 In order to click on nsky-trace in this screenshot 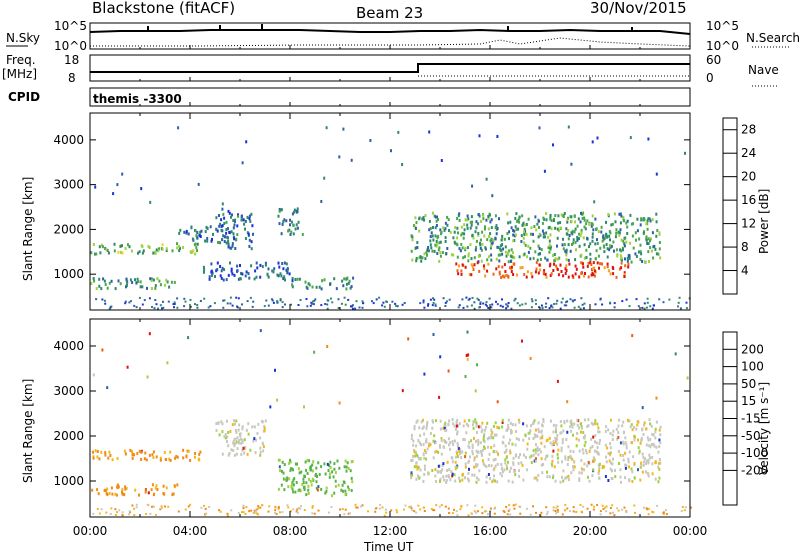, I will do `click(390, 31)`.